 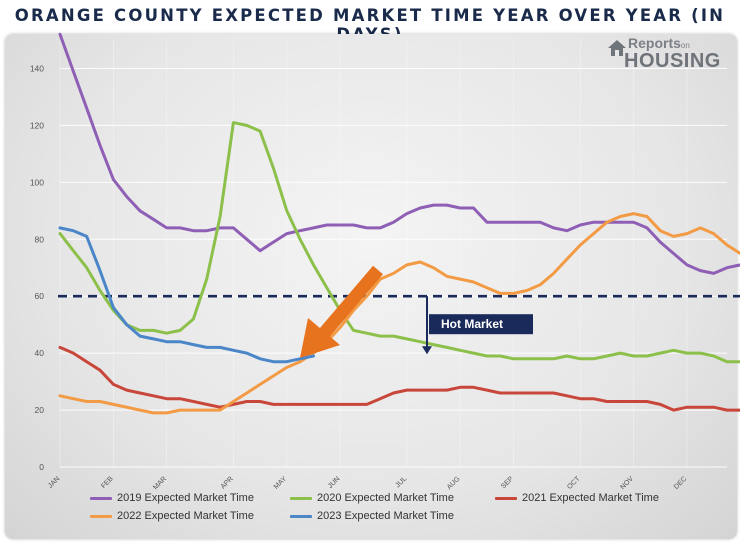 What do you see at coordinates (107, 482) in the screenshot?
I see `x-tick-label: FEB` at bounding box center [107, 482].